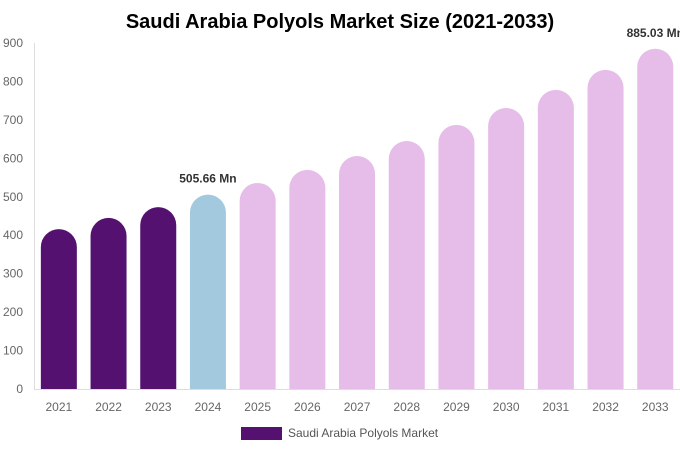 Image resolution: width=680 pixels, height=450 pixels. Describe the element at coordinates (108, 407) in the screenshot. I see `x-tick-label: 2022` at that location.